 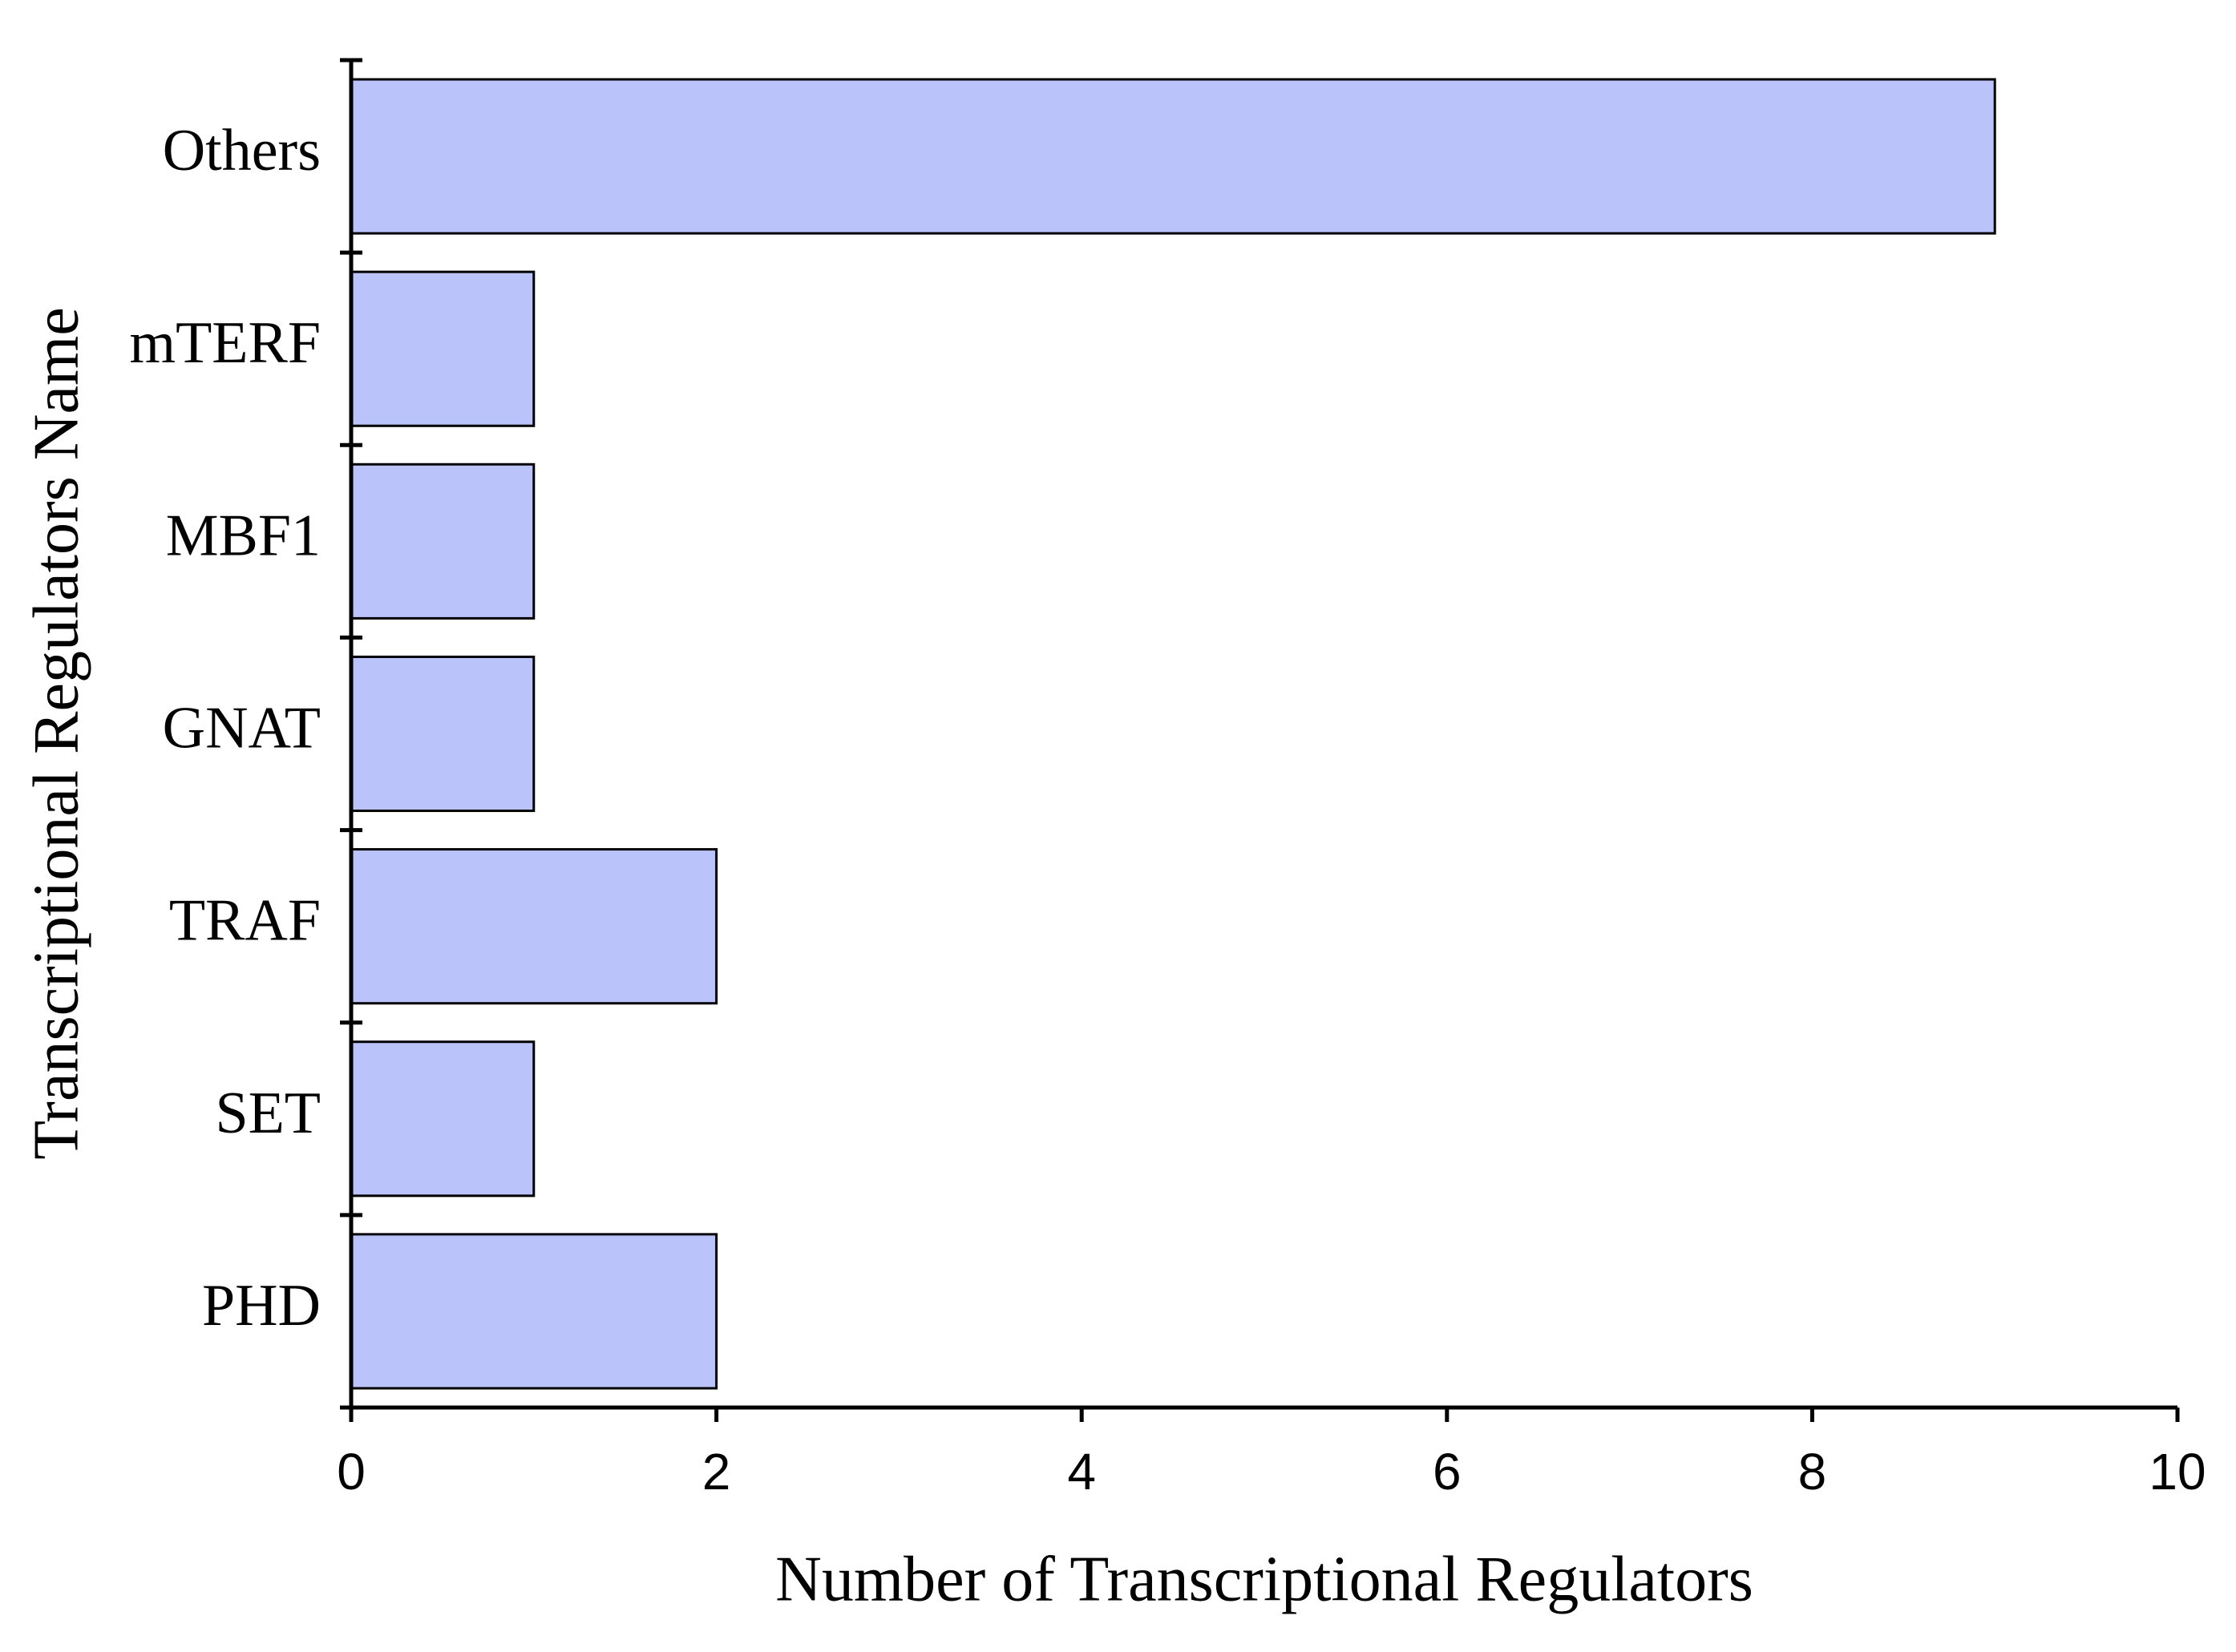 I want to click on y-tick-label: SET, so click(x=268, y=1113).